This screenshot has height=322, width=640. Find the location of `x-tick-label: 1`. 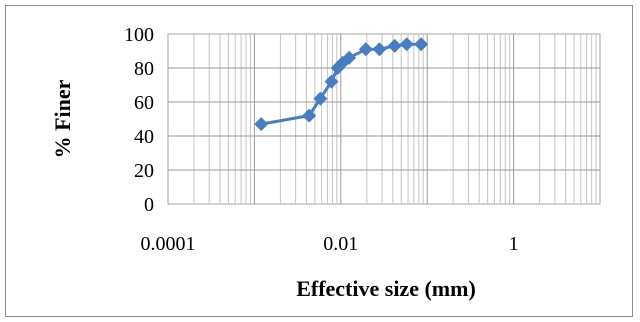

x-tick-label: 1 is located at coordinates (514, 244).